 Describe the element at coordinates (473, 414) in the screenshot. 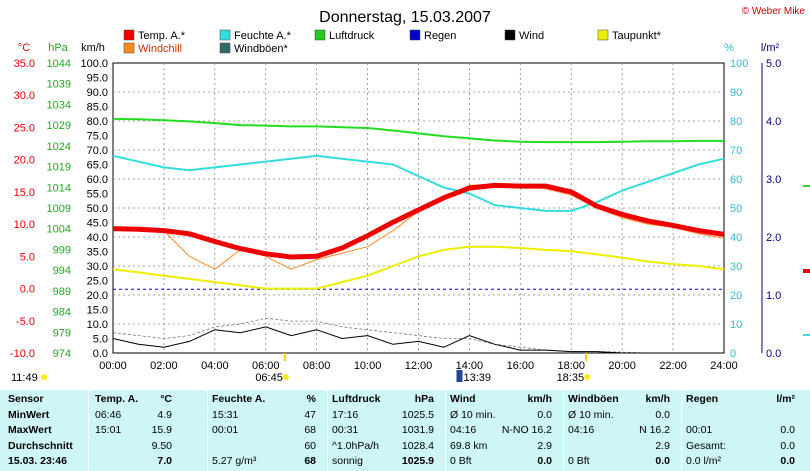

I see `table-cell: Ø 10 min.` at that location.